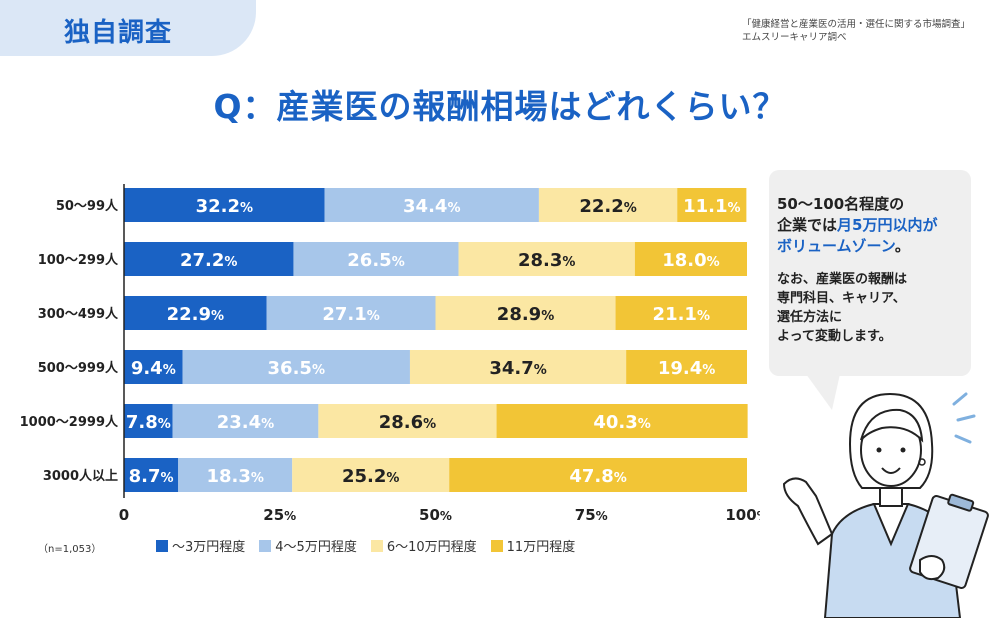 This screenshot has height=618, width=1000. What do you see at coordinates (591, 513) in the screenshot?
I see `x-tick-label: 75%` at bounding box center [591, 513].